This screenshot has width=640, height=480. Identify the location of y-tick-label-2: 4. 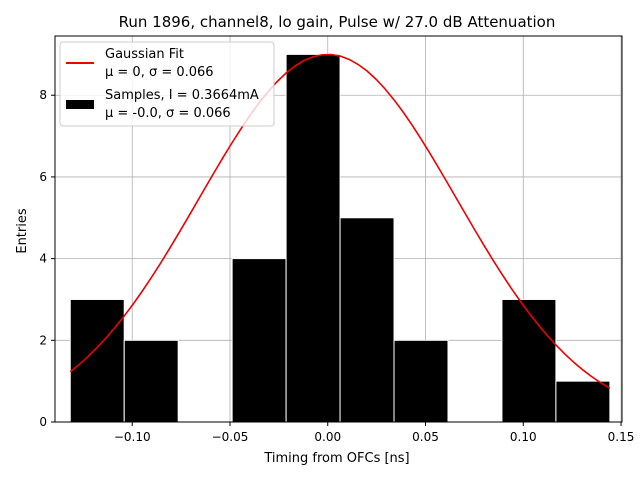
(43, 259).